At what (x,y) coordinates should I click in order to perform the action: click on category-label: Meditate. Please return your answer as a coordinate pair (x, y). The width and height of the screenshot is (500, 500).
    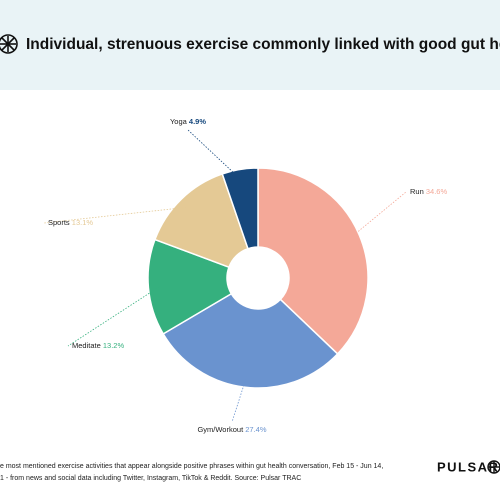
    Looking at the image, I should click on (86, 345).